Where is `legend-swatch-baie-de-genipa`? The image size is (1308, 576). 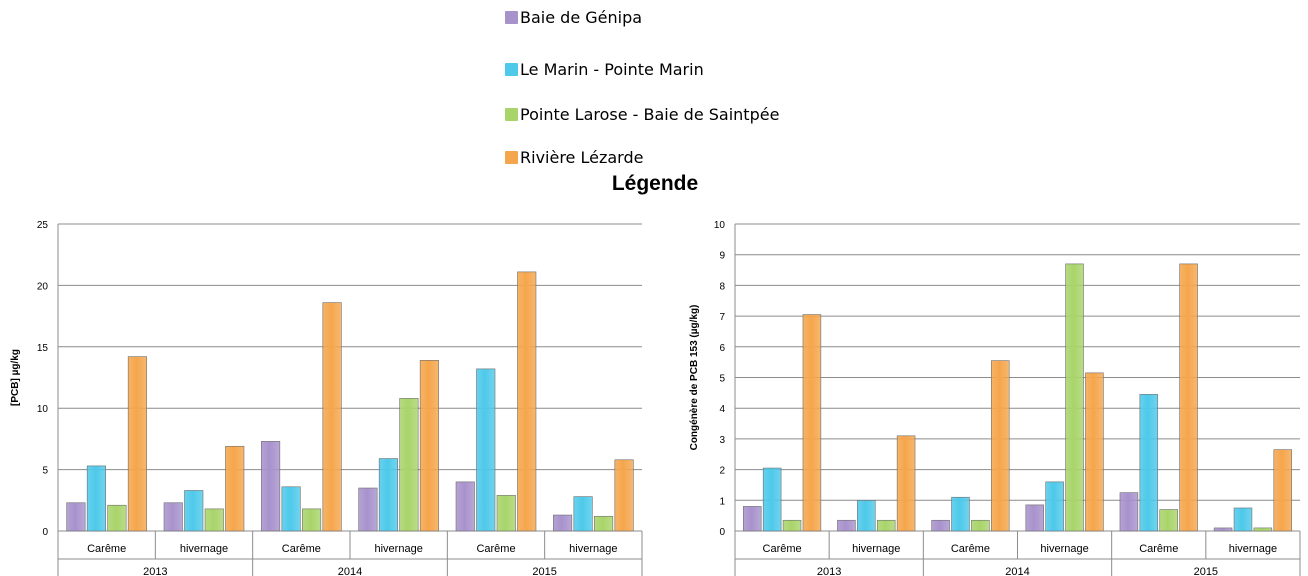 legend-swatch-baie-de-genipa is located at coordinates (511, 17).